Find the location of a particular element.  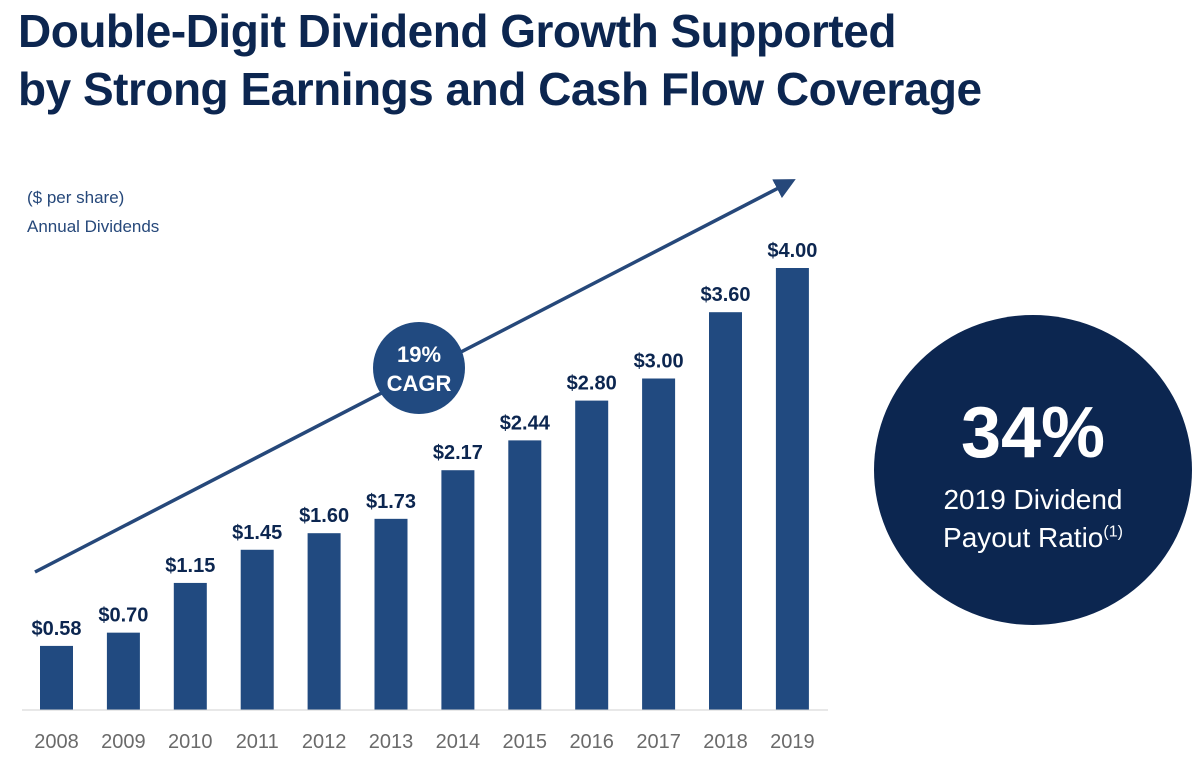

bar-2008 is located at coordinates (56, 677).